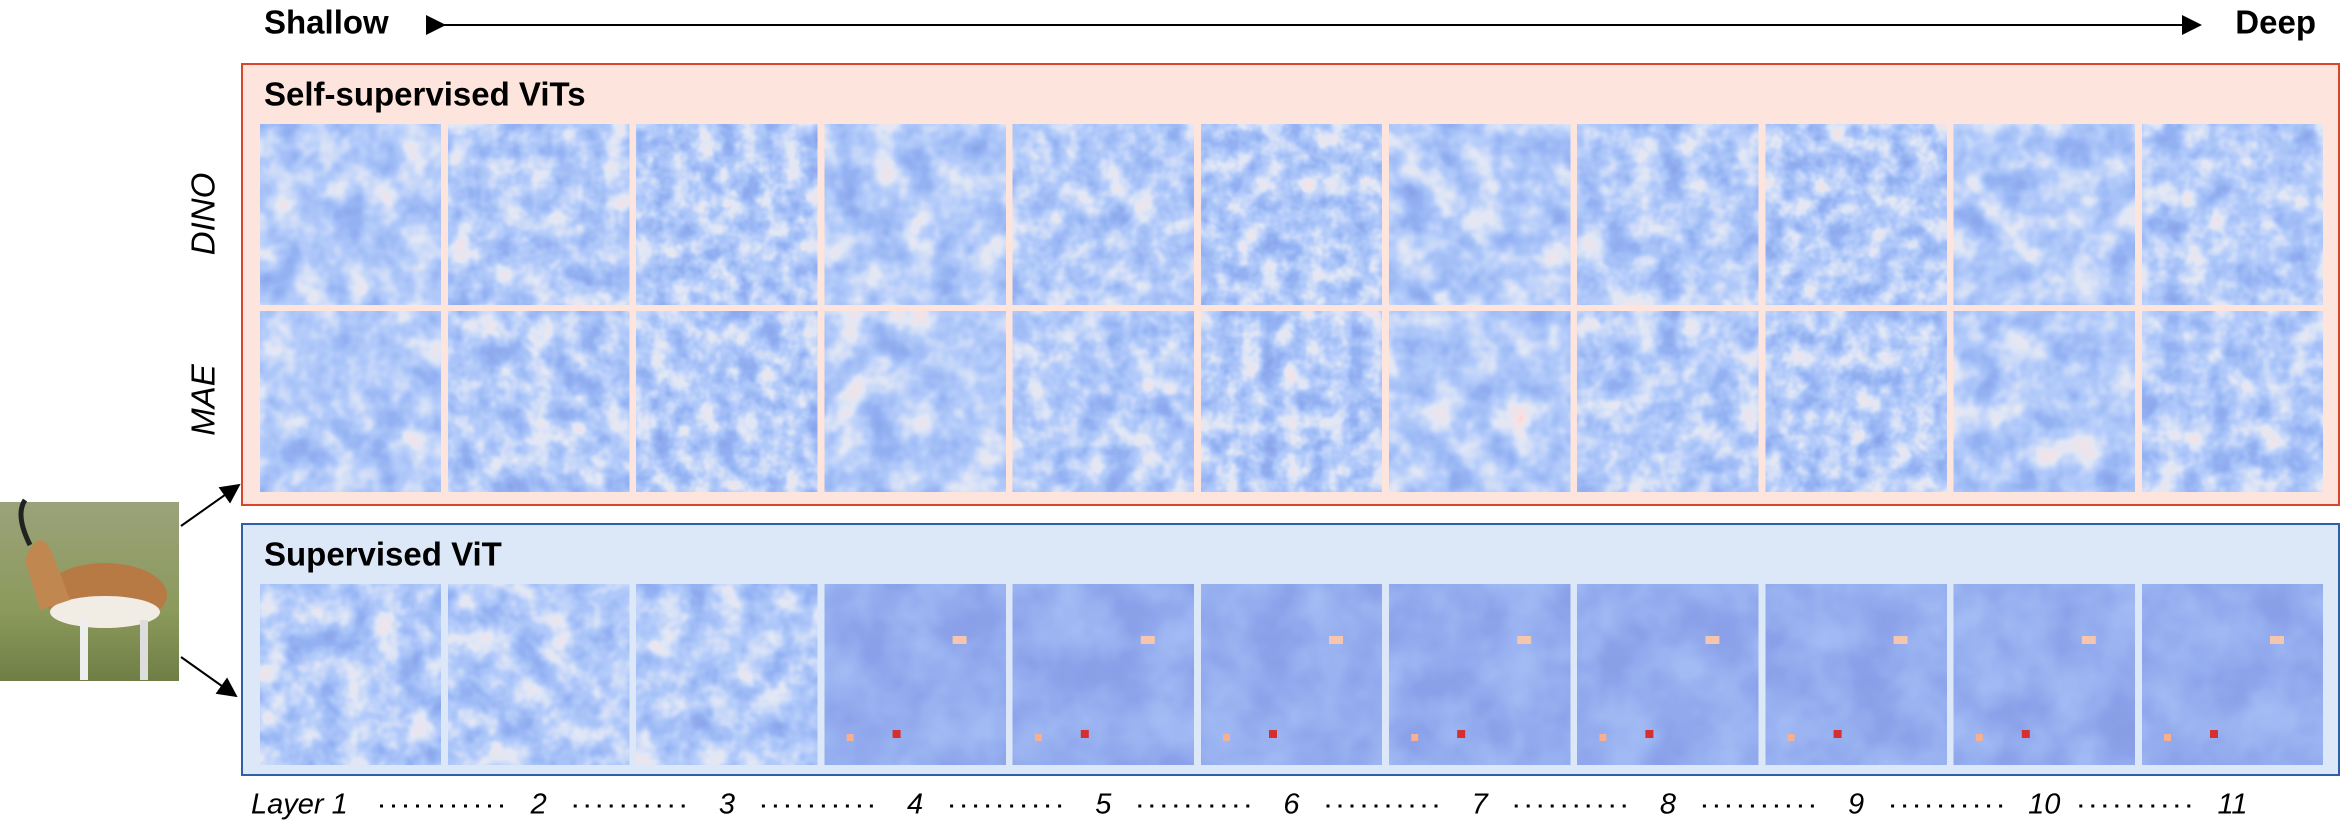 This screenshot has height=826, width=2342. What do you see at coordinates (915, 805) in the screenshot?
I see `layer-label: 4` at bounding box center [915, 805].